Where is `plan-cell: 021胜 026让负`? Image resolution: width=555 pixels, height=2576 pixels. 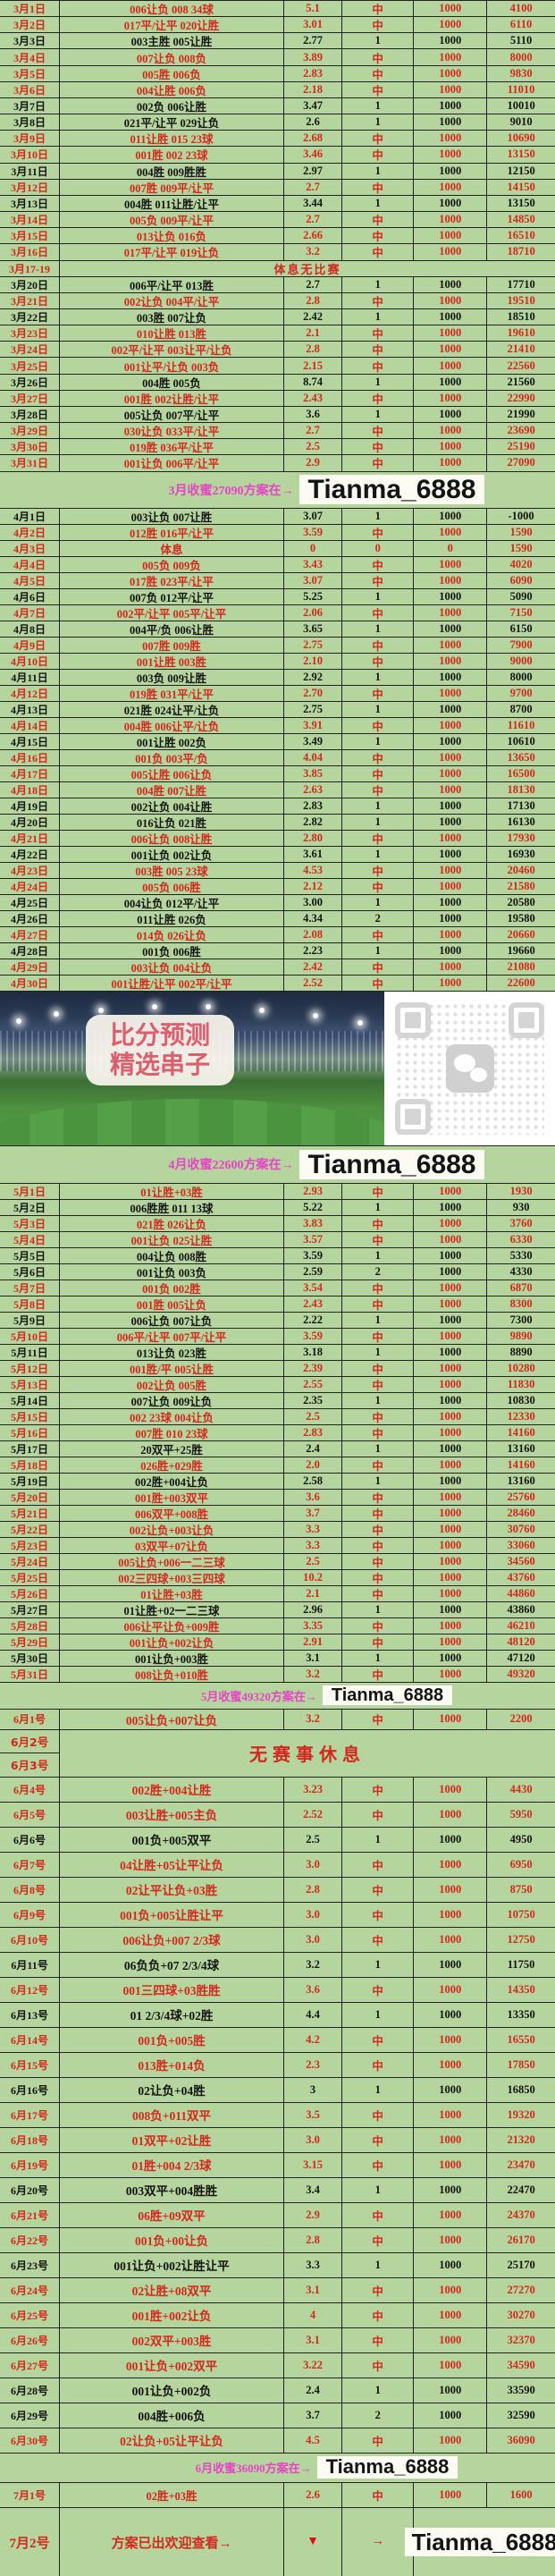 plan-cell: 021胜 026让负 is located at coordinates (172, 1223).